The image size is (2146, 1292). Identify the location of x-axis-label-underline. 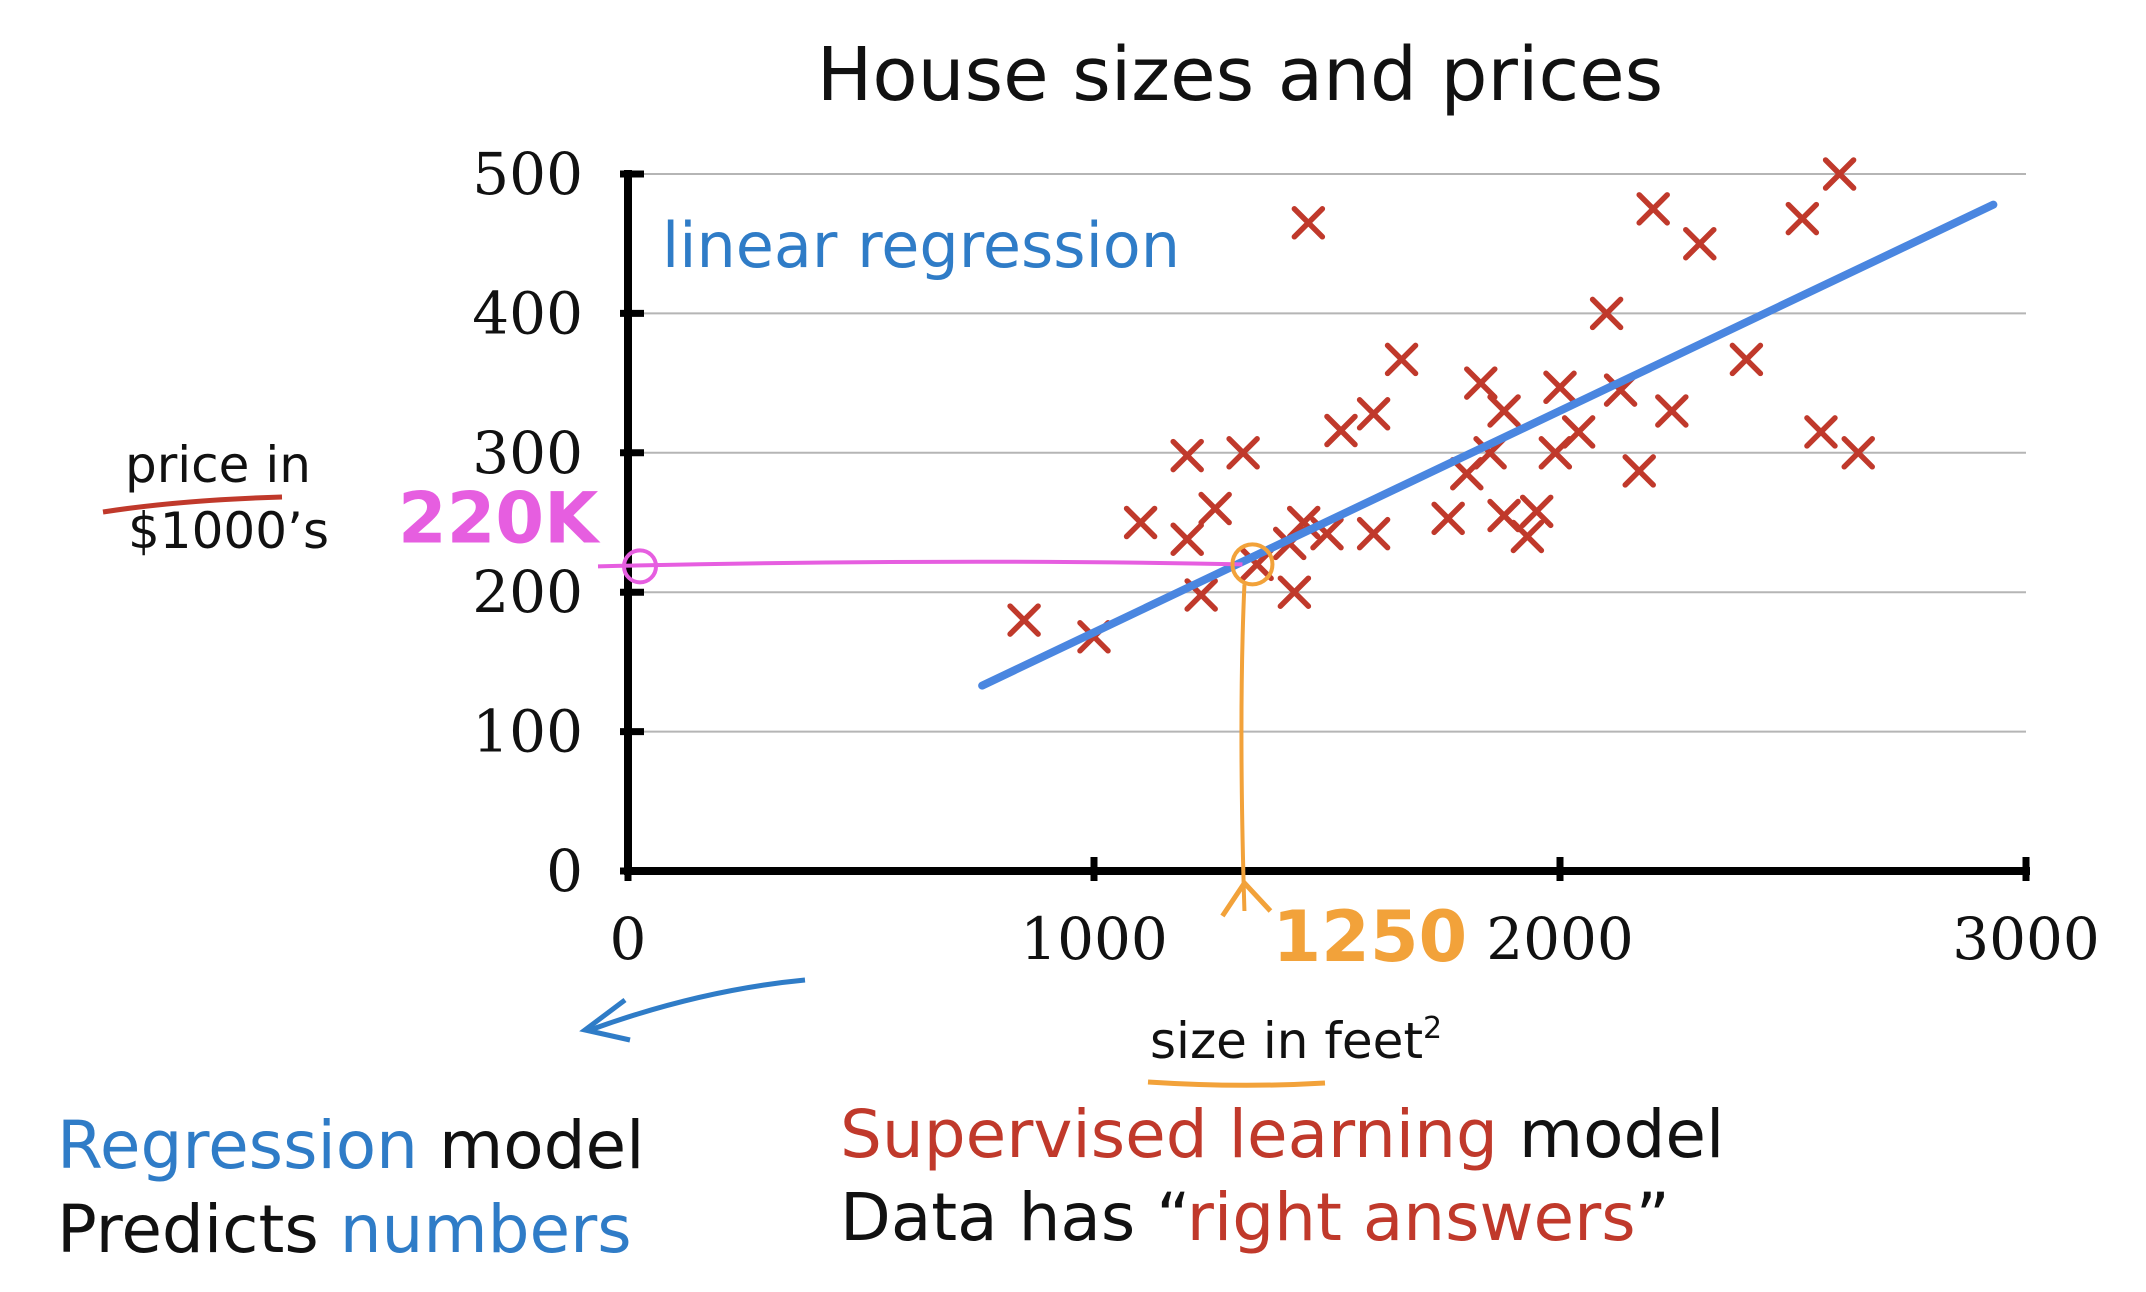
(1236, 1083).